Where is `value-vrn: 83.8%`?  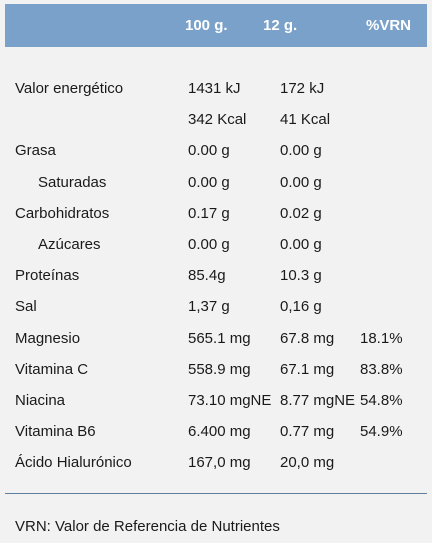
value-vrn: 83.8% is located at coordinates (381, 369).